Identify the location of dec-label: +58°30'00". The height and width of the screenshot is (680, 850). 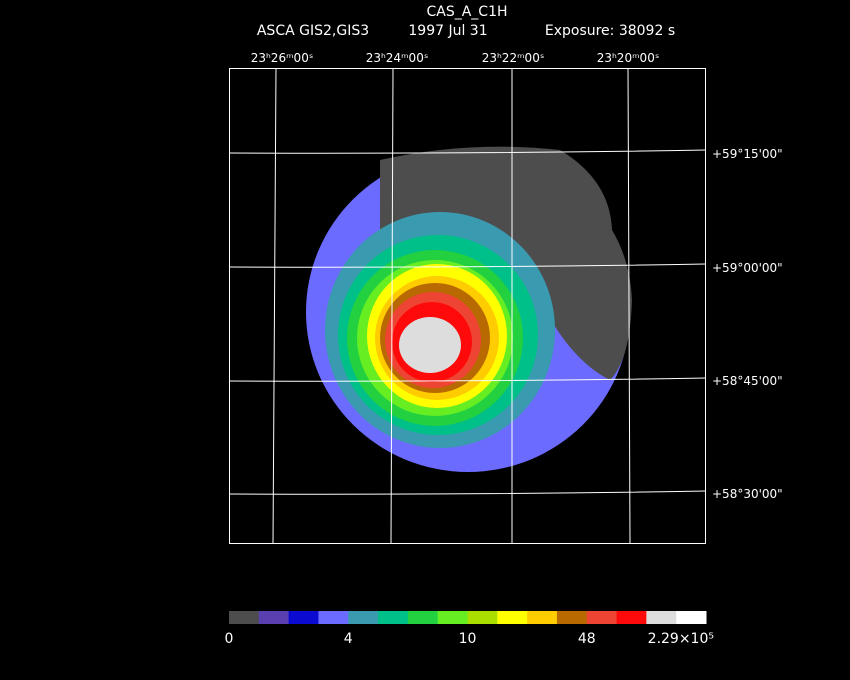
(747, 494).